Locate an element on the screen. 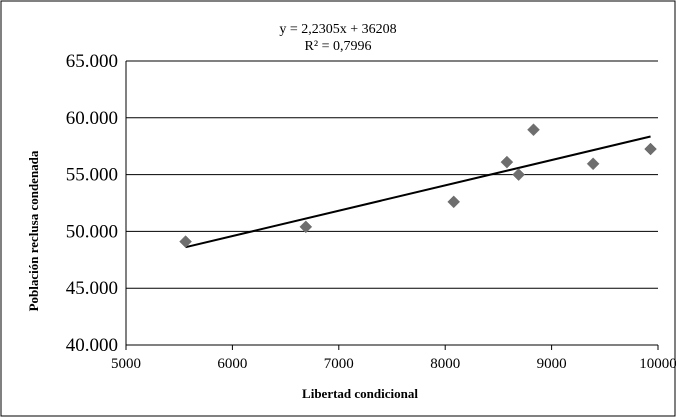  x-axis-title: Libertad condicional is located at coordinates (360, 393).